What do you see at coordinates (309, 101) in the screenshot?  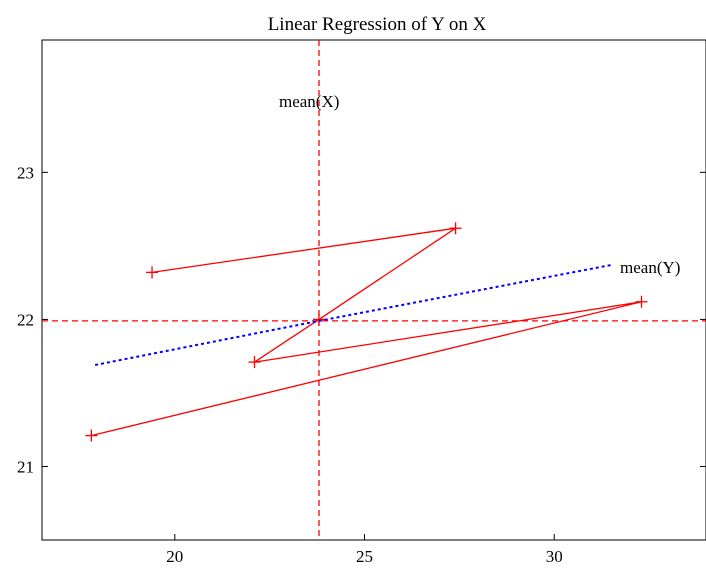 I see `mean-x-label: mean(X)` at bounding box center [309, 101].